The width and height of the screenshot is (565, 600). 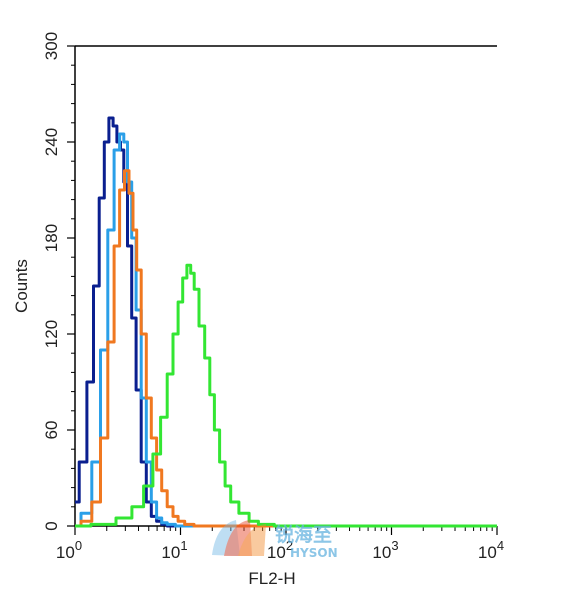 What do you see at coordinates (69, 550) in the screenshot?
I see `x-tick-label: 10⁰` at bounding box center [69, 550].